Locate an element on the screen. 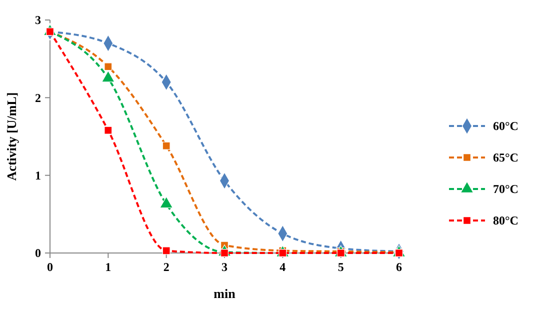  y-tick-label: 2 is located at coordinates (38, 97).